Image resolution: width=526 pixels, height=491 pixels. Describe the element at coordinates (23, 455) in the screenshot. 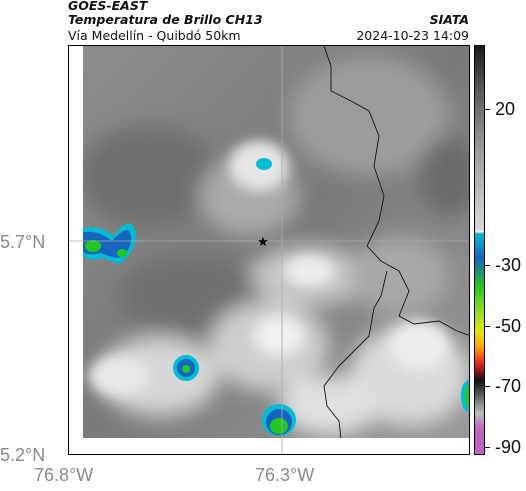

I see `lat-tick-label: 5.2°N` at that location.